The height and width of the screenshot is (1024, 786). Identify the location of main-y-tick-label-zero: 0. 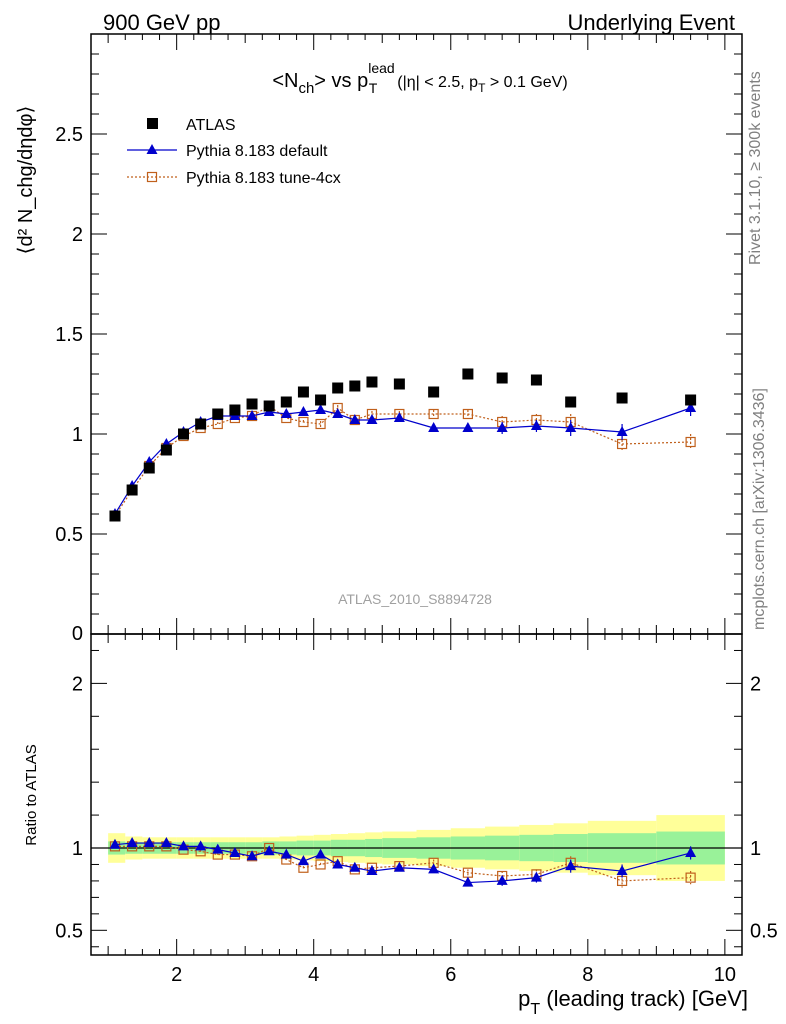
(77, 634).